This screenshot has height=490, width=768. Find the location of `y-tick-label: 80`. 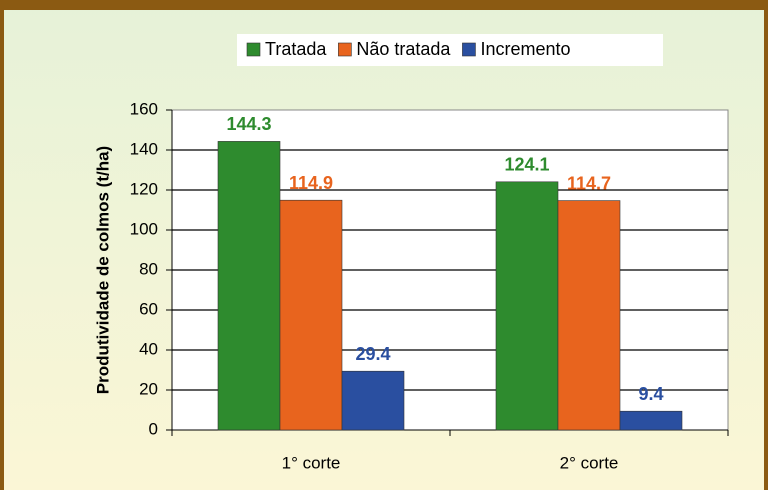

y-tick-label: 80 is located at coordinates (148, 268).